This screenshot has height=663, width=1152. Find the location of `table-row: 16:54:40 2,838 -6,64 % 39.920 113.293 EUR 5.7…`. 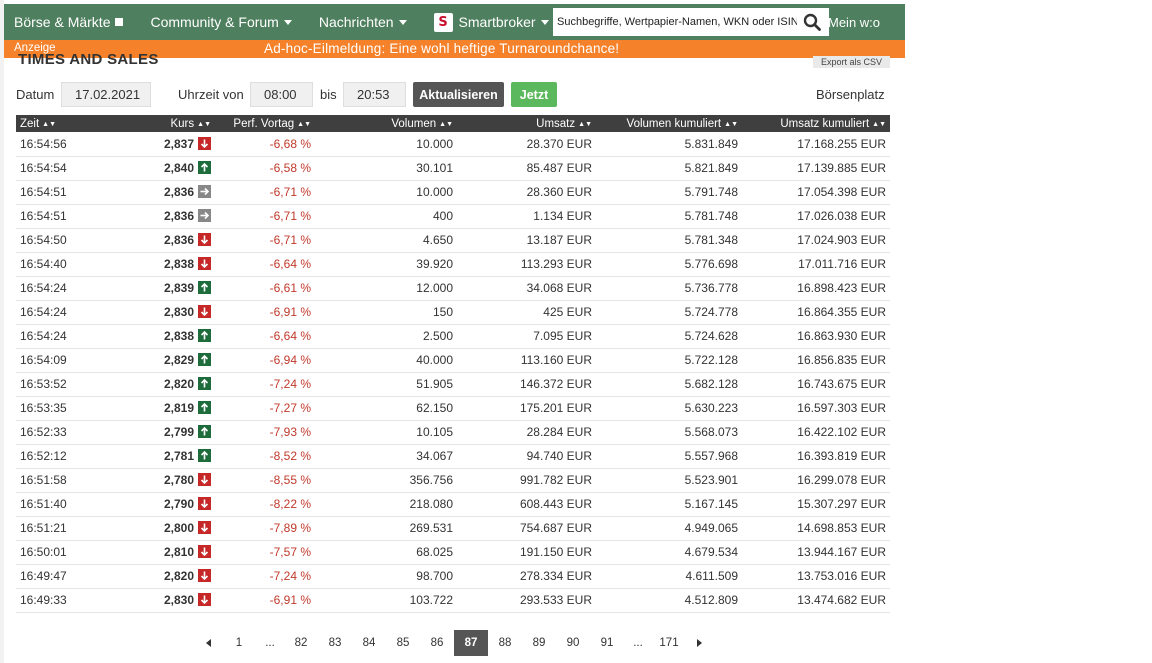

table-row: 16:54:40 2,838 -6,64 % 39.920 113.293 EUR 5.7… is located at coordinates (453, 264).